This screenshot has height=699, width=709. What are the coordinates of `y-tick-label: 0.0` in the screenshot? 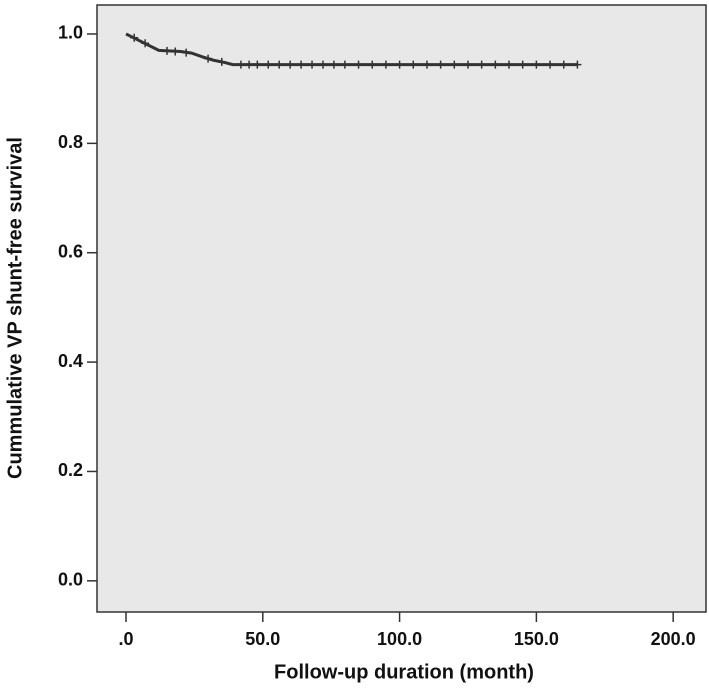 It's located at (70, 580).